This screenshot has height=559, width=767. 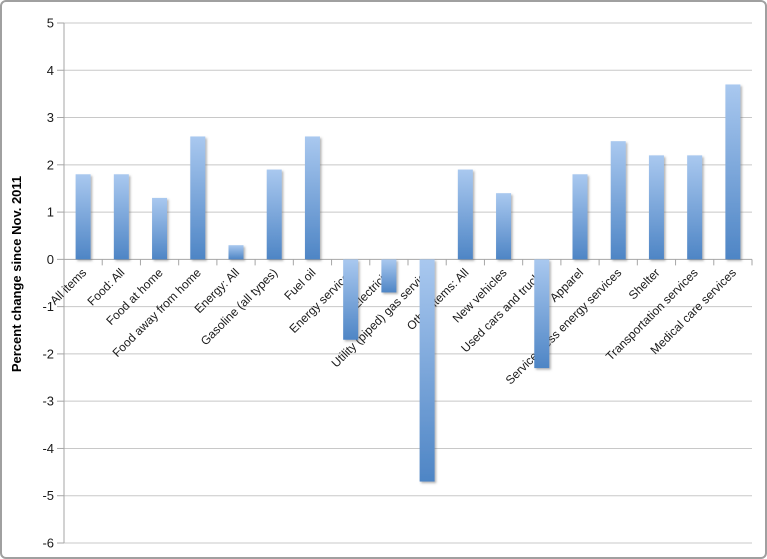 What do you see at coordinates (299, 284) in the screenshot?
I see `x-category-label: Fuel oil` at bounding box center [299, 284].